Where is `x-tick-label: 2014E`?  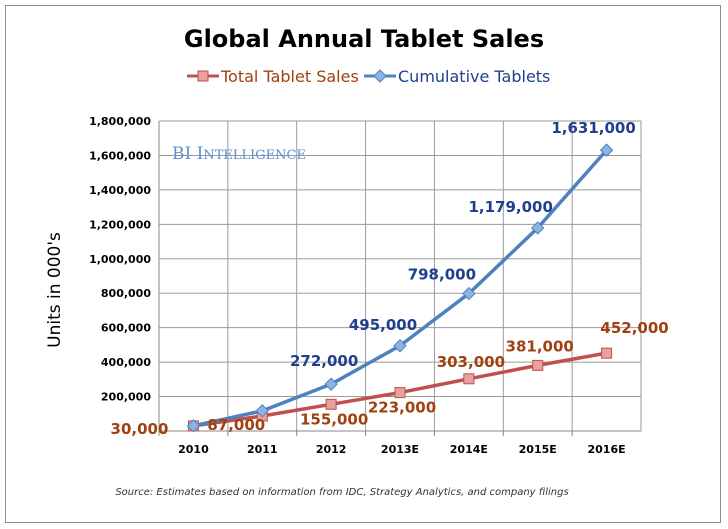 x-tick-label: 2014E is located at coordinates (469, 449).